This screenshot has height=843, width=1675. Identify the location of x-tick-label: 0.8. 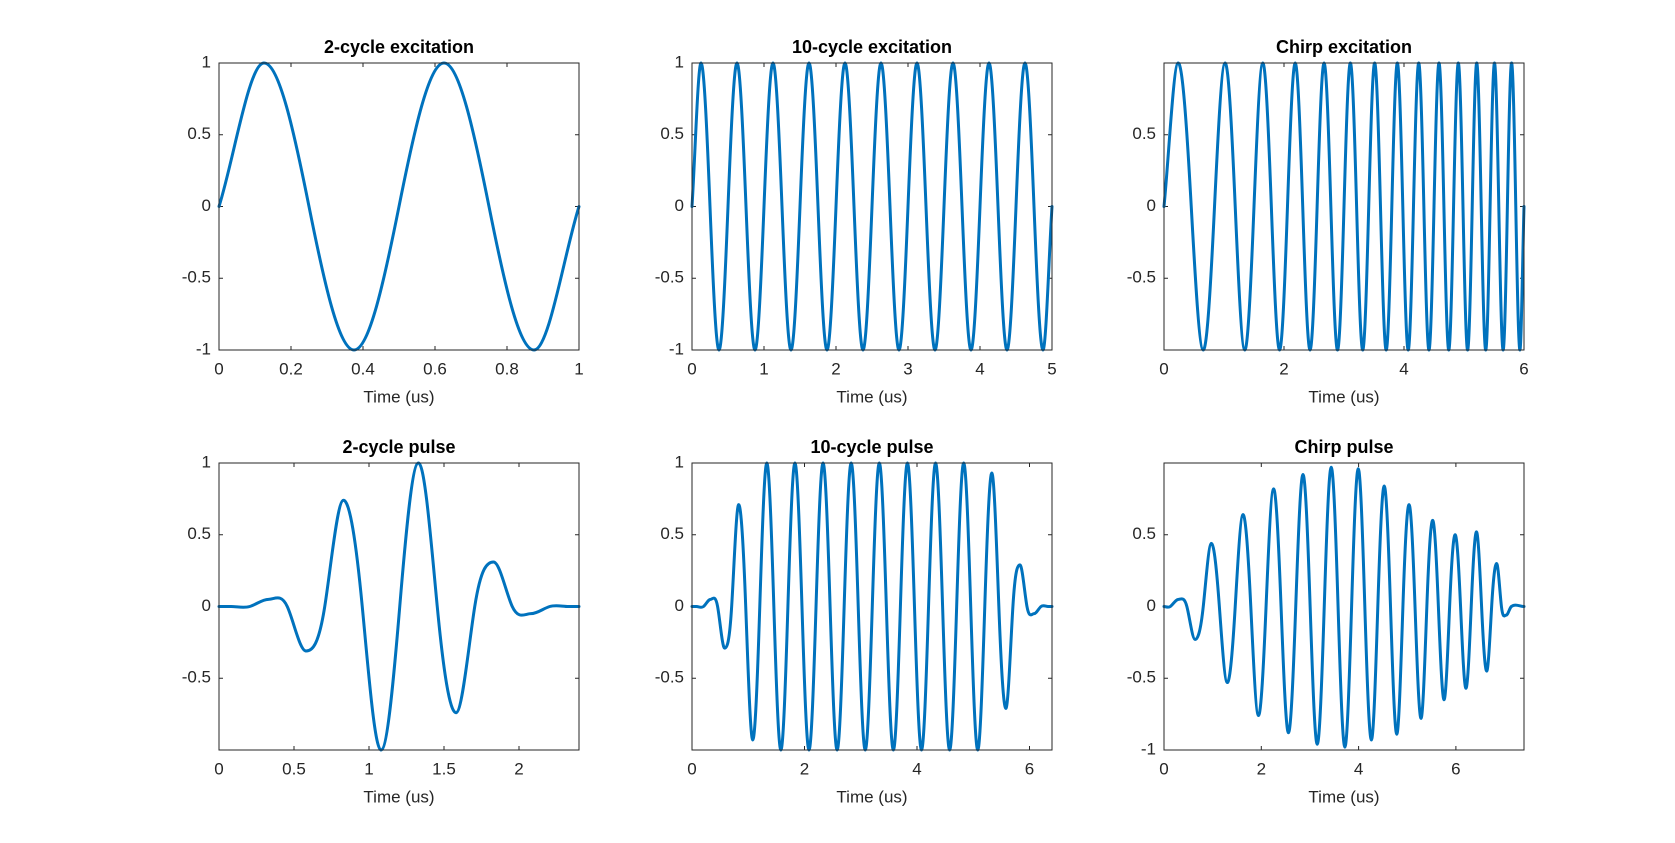
(507, 368).